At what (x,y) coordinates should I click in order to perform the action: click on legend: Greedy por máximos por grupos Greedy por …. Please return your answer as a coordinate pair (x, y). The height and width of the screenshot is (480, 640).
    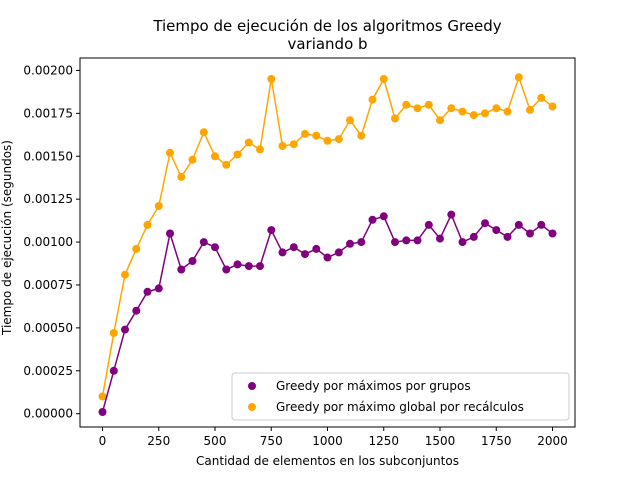
    Looking at the image, I should click on (400, 396).